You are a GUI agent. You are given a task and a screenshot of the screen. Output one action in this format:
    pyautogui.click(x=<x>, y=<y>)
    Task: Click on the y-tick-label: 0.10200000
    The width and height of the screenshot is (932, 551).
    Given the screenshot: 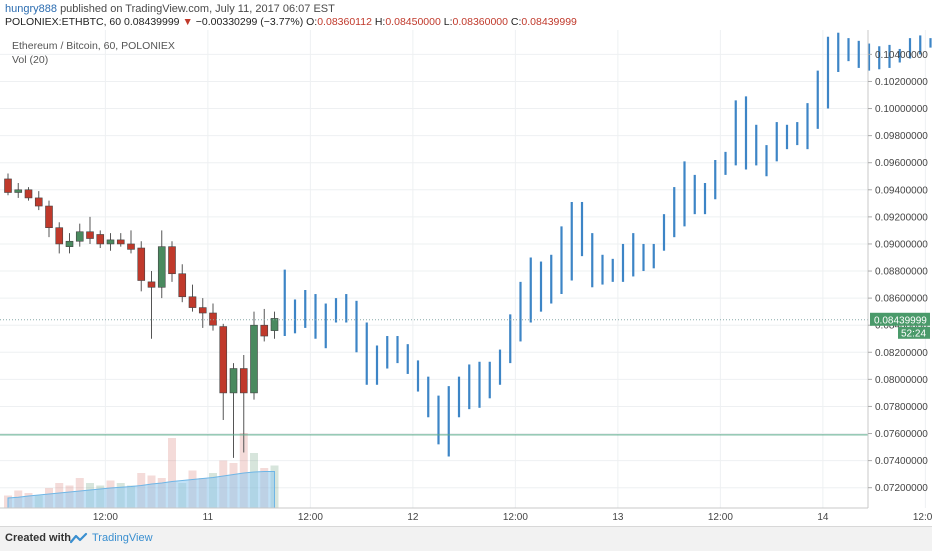 What is the action you would take?
    pyautogui.click(x=901, y=82)
    